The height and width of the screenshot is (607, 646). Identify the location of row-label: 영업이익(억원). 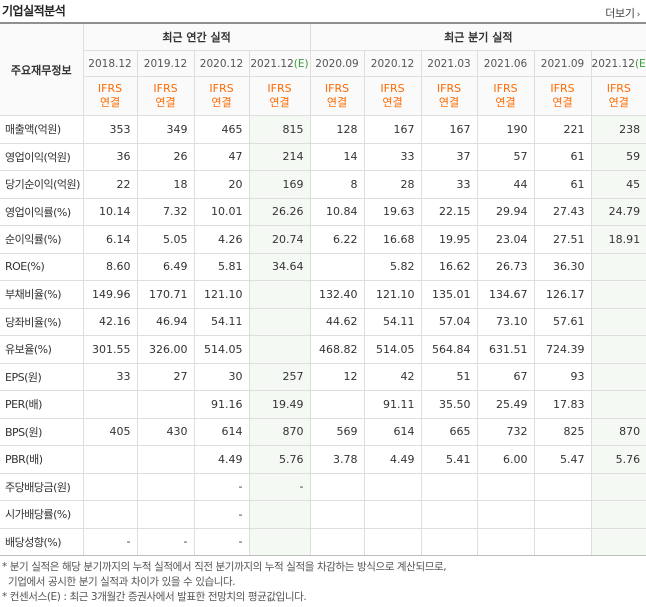
(42, 156).